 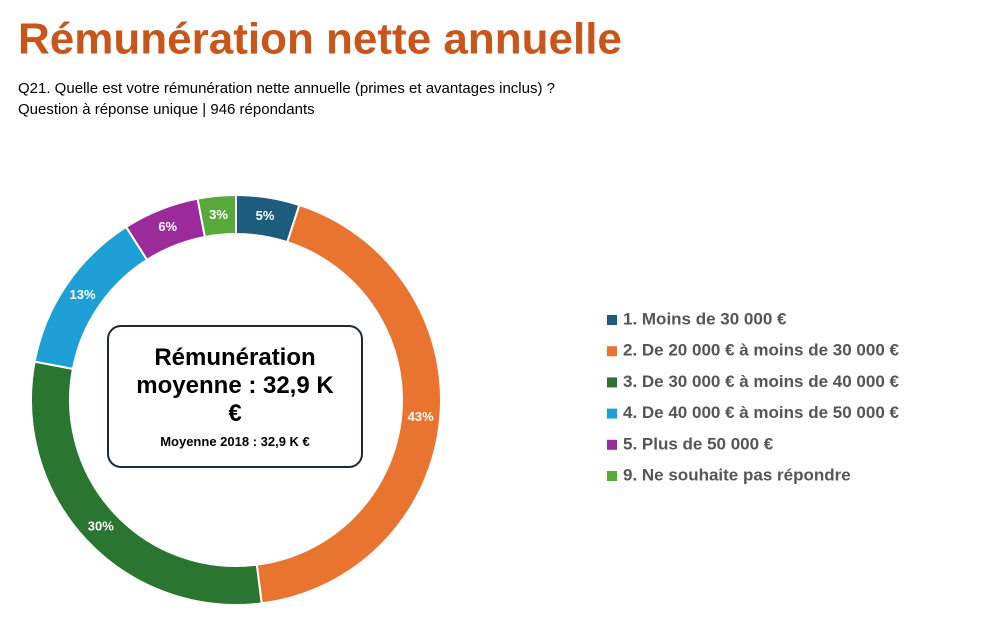 I want to click on legend-label: 5. Plus de 50 000 €, so click(x=698, y=443).